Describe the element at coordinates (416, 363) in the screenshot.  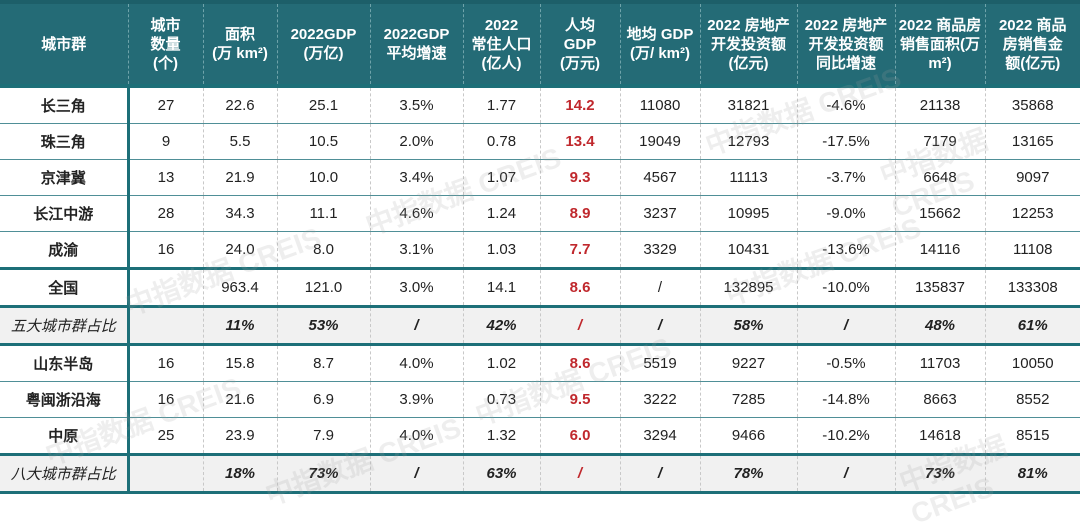
I see `table-cell: 4.0%` at that location.